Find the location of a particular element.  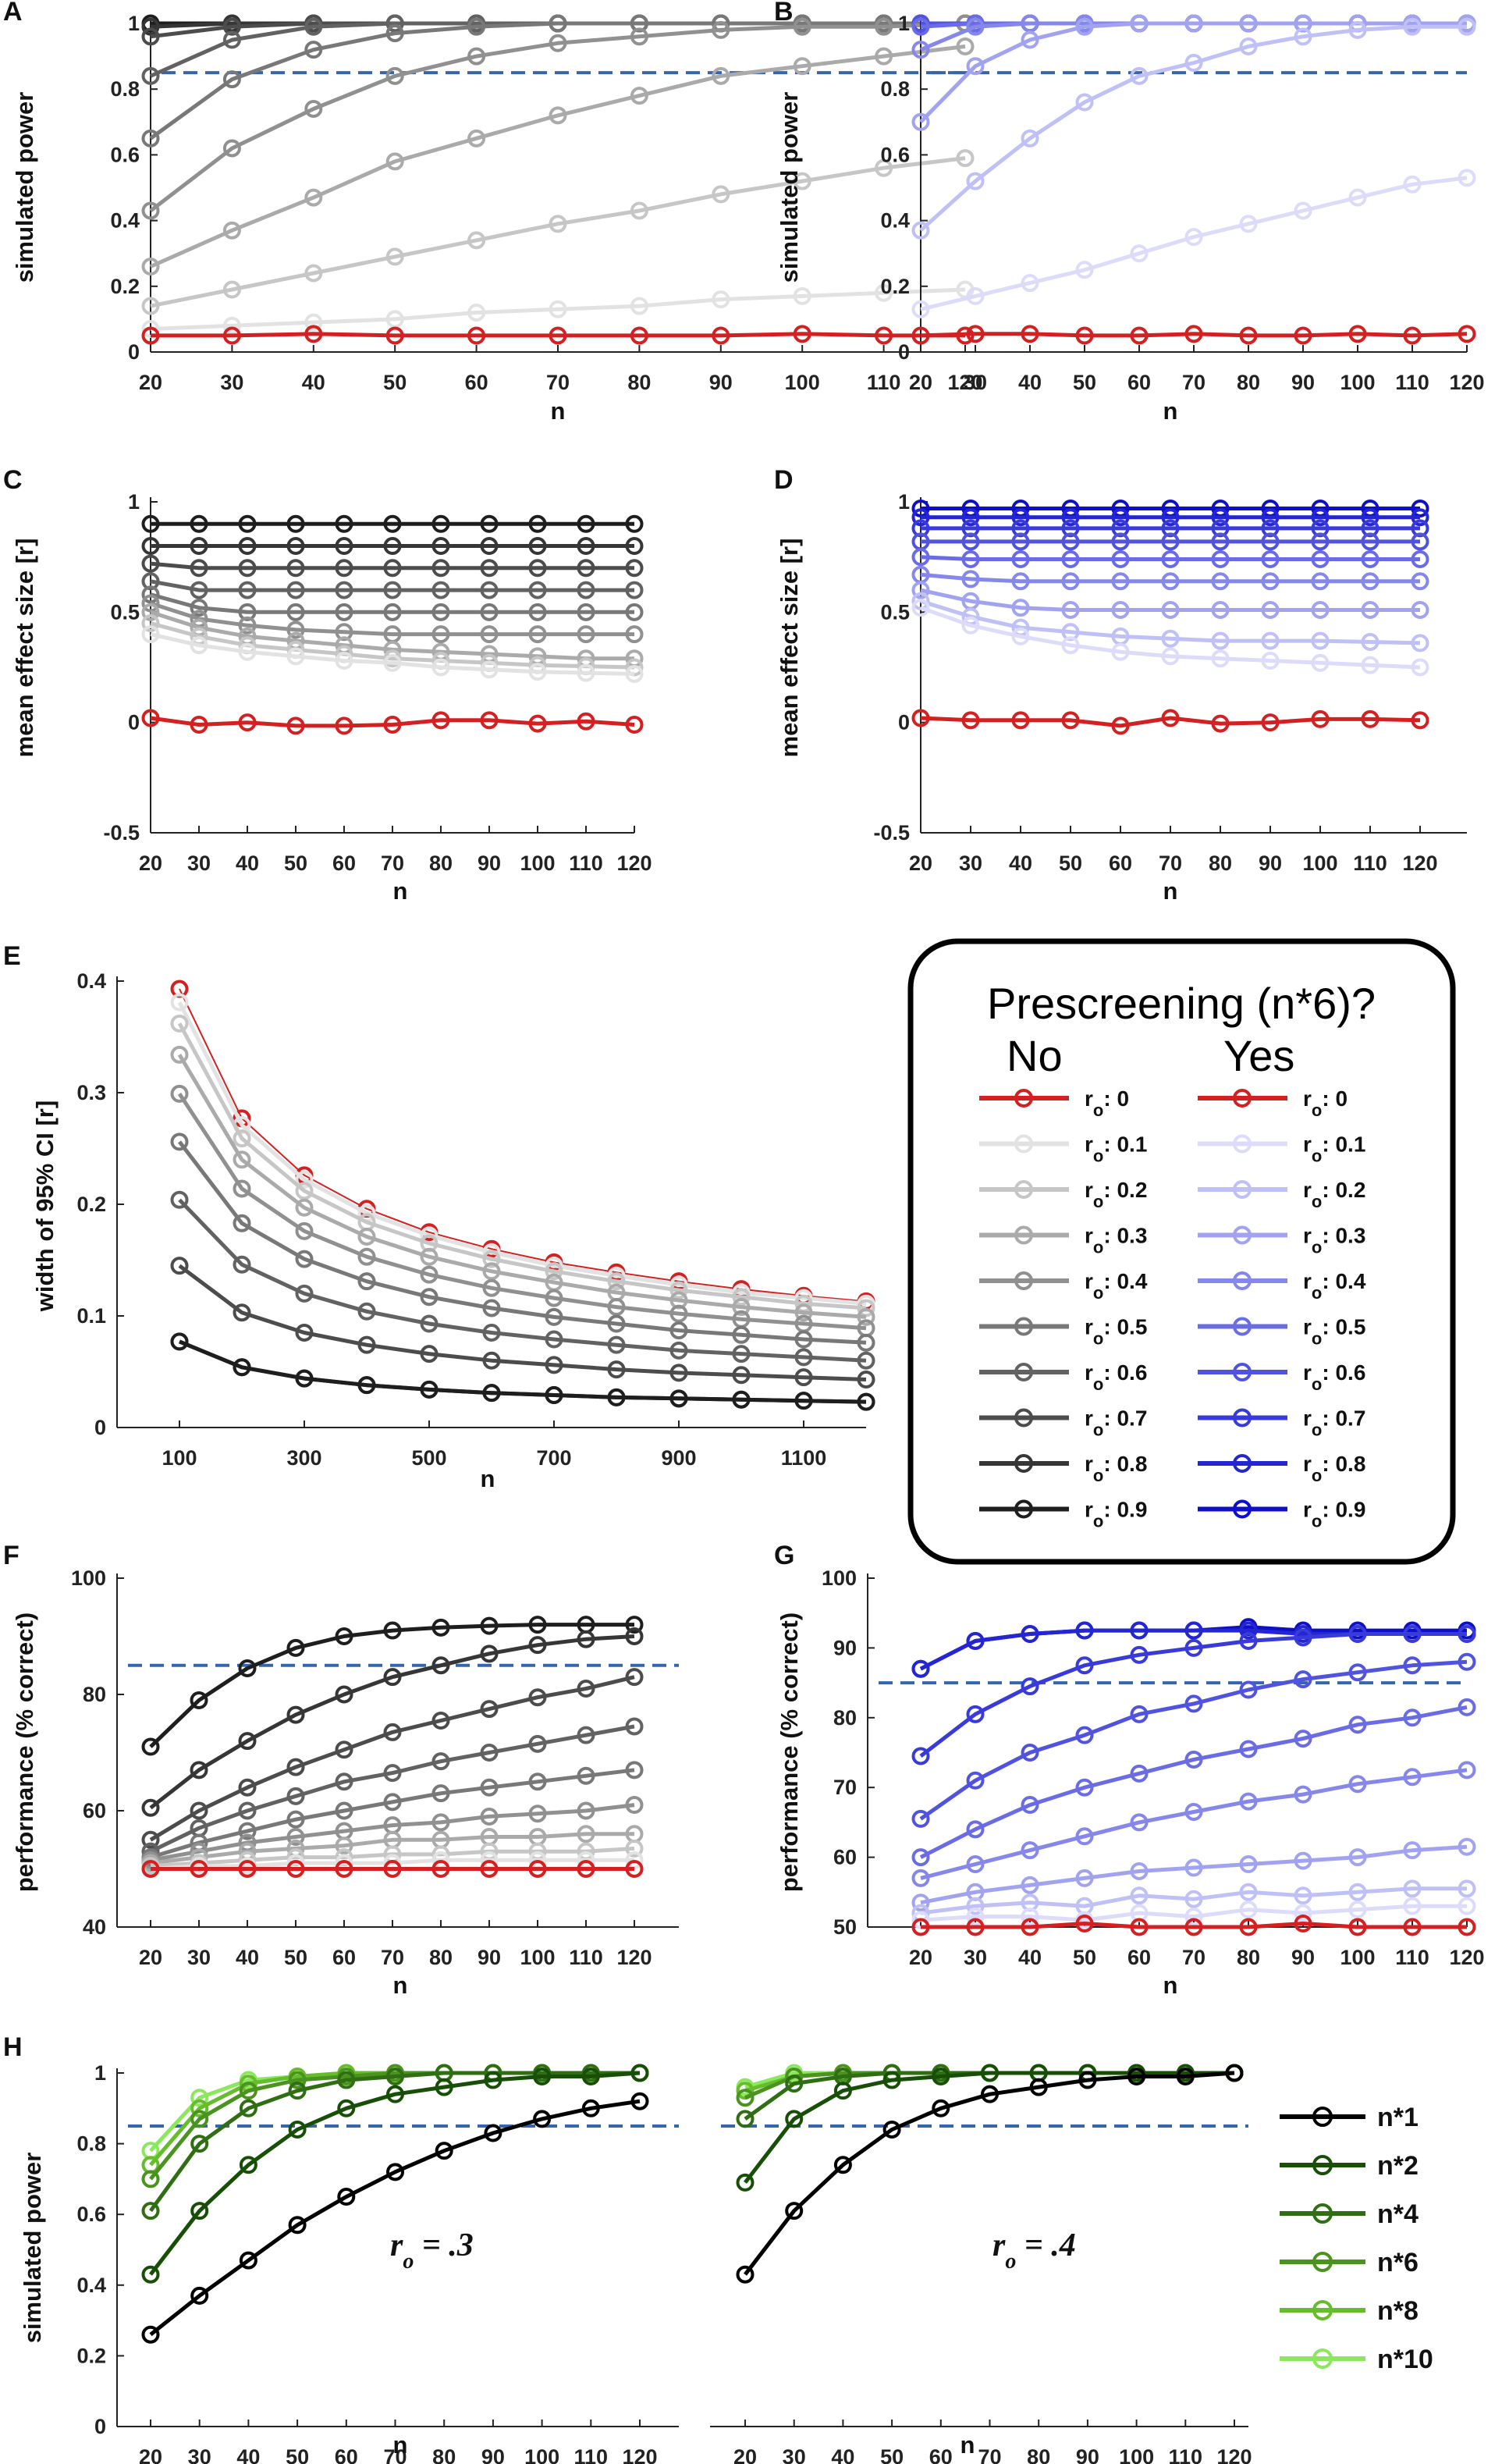

legend-item: n*1 is located at coordinates (1349, 2117).